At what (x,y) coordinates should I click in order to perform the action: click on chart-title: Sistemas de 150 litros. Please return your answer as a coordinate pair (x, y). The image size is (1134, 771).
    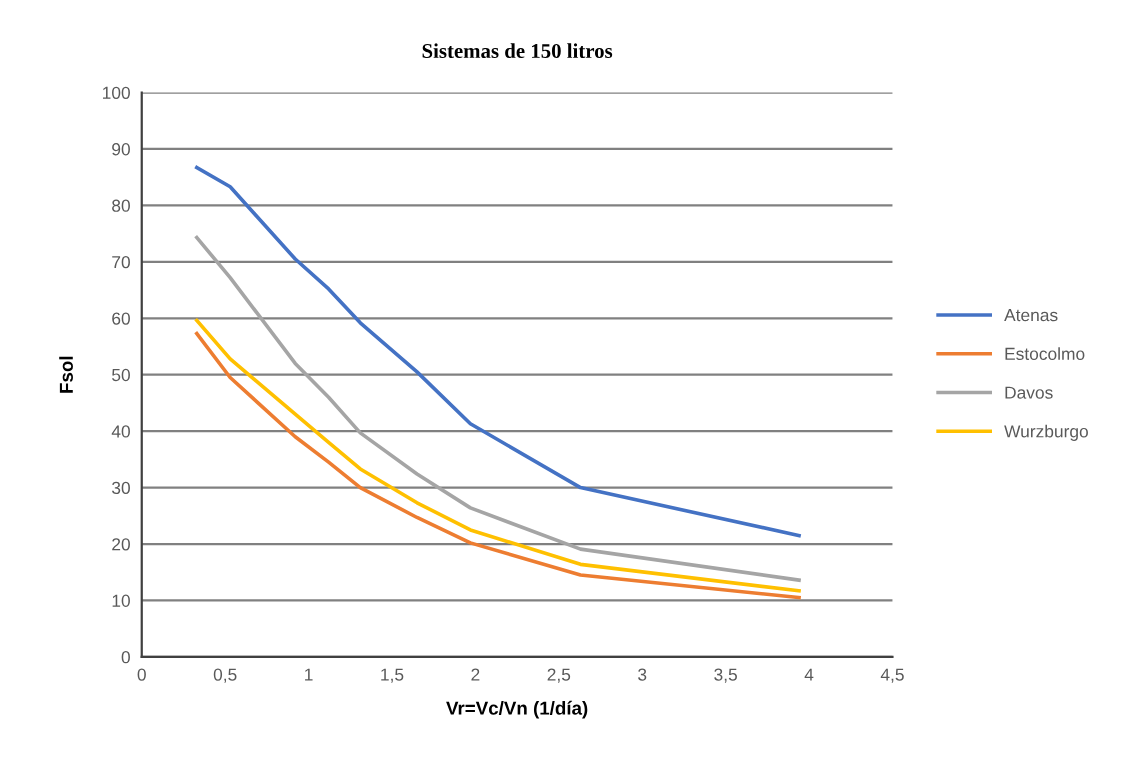
    Looking at the image, I should click on (517, 50).